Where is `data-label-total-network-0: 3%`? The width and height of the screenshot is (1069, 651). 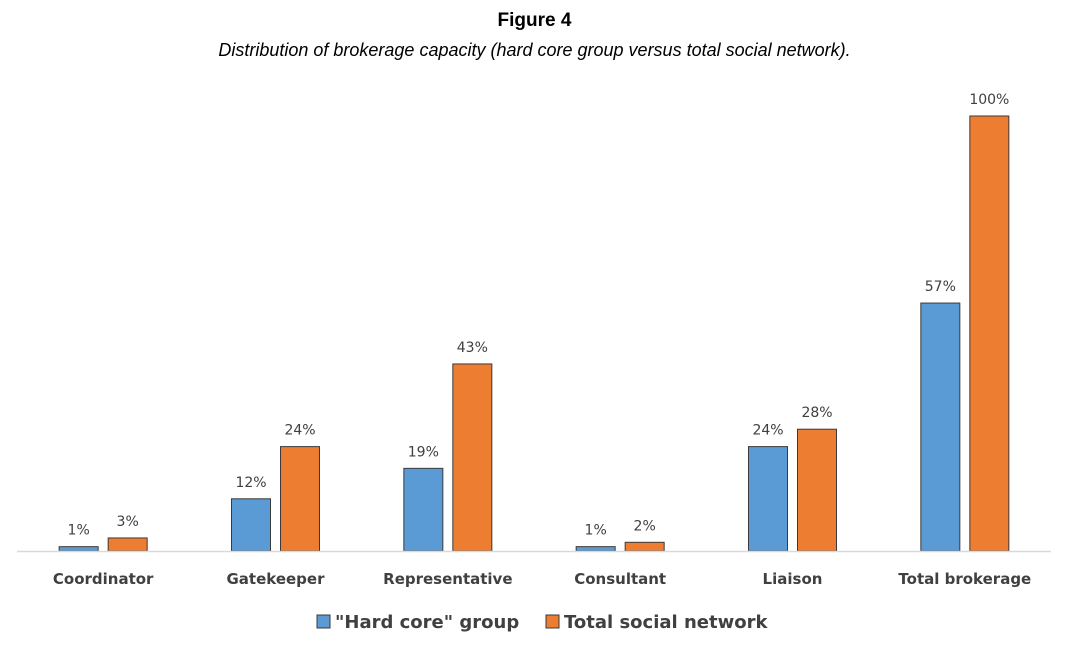
data-label-total-network-0: 3% is located at coordinates (128, 522).